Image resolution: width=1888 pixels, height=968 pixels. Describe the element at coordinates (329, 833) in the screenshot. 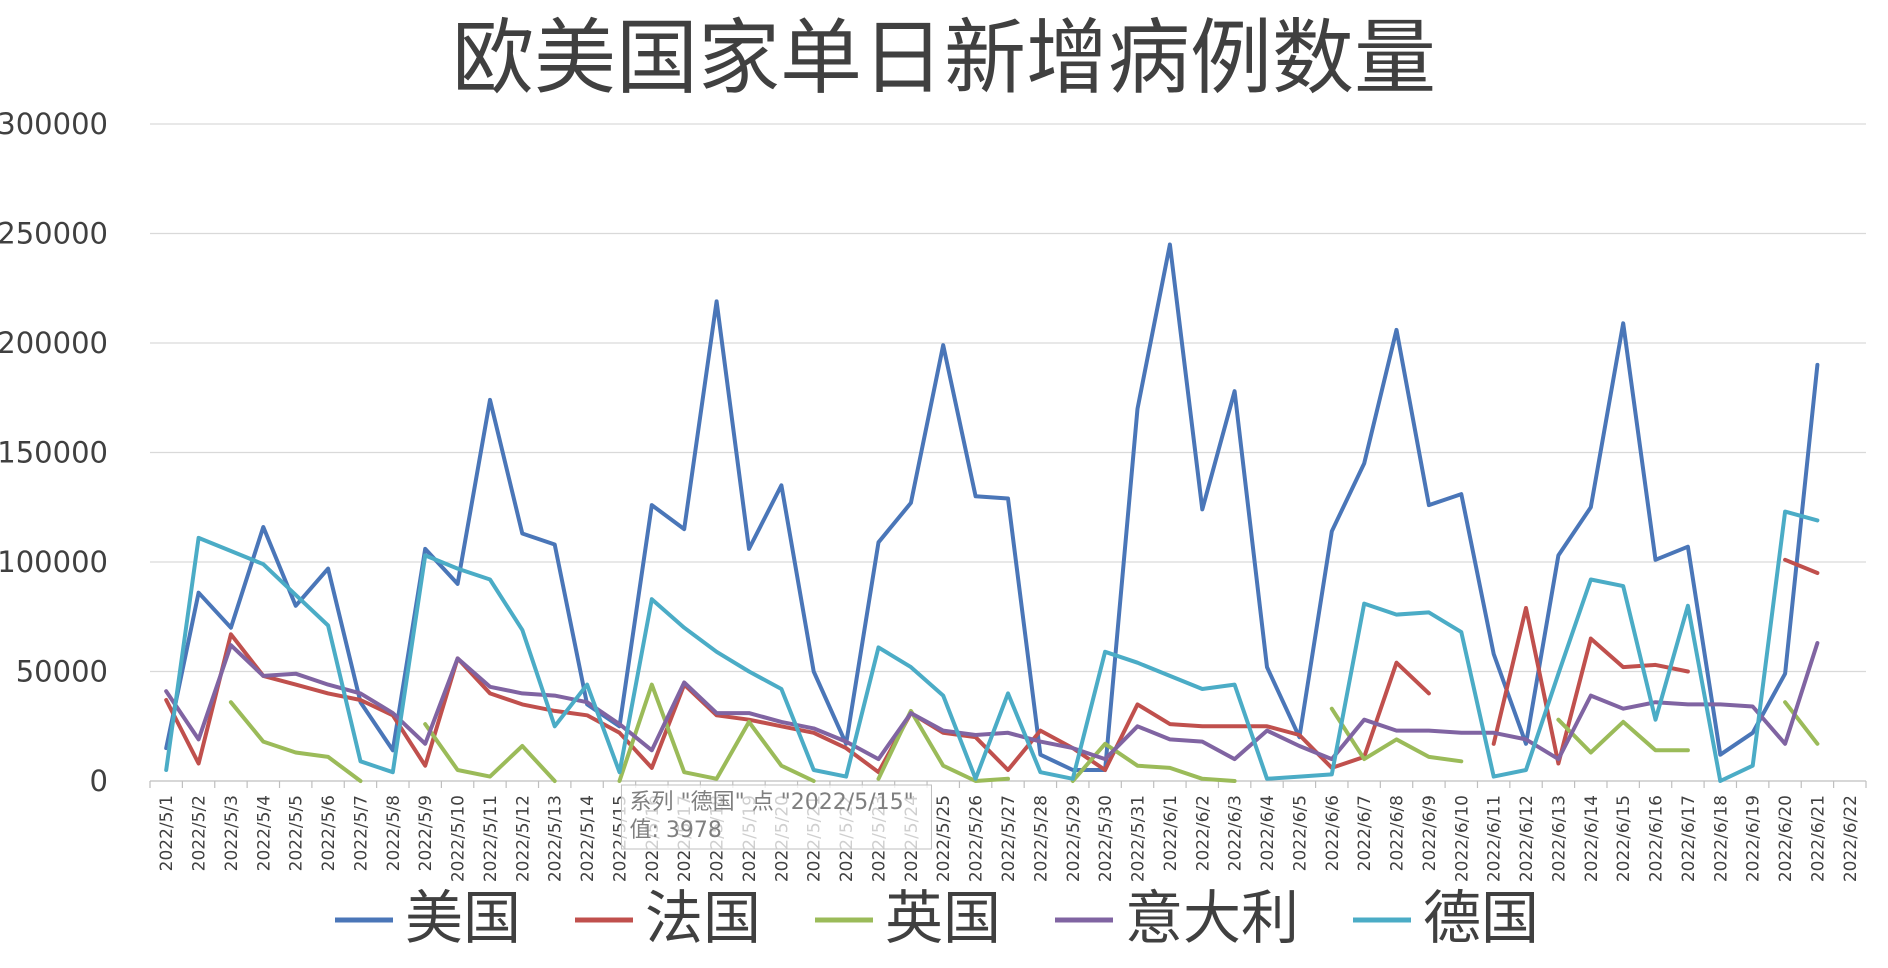

I see `x-tick-label: 2022/5/6` at that location.